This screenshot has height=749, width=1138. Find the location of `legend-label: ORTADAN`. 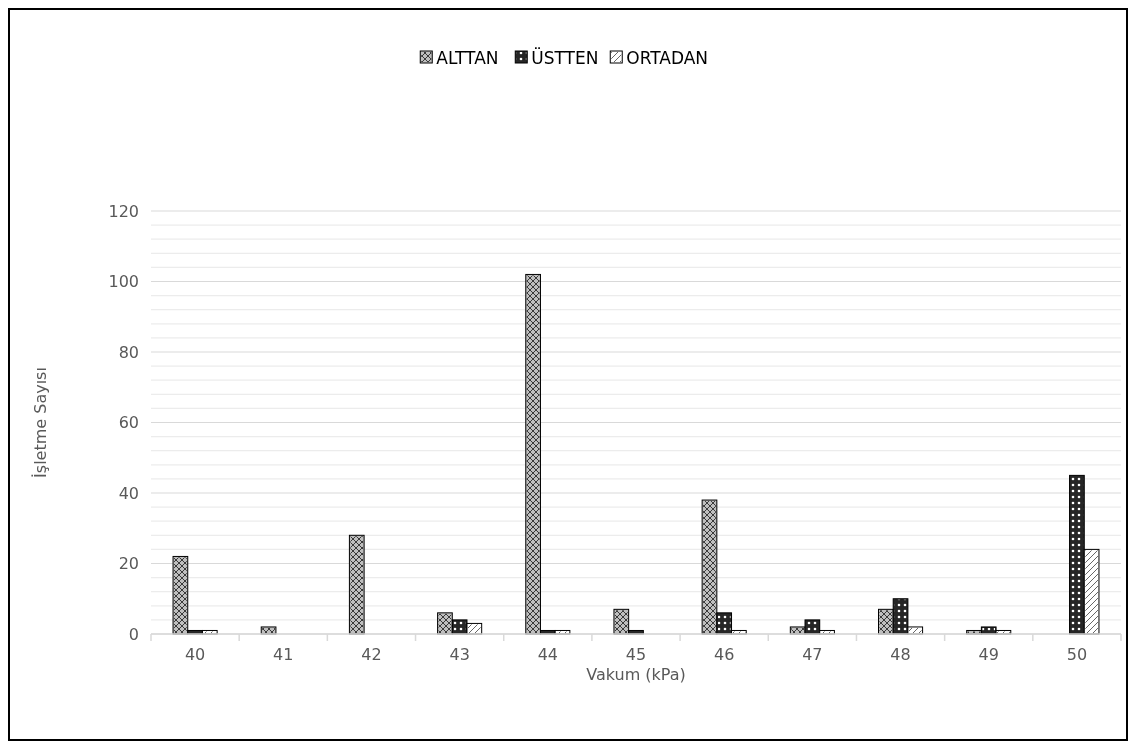

legend-label: ORTADAN is located at coordinates (667, 57).